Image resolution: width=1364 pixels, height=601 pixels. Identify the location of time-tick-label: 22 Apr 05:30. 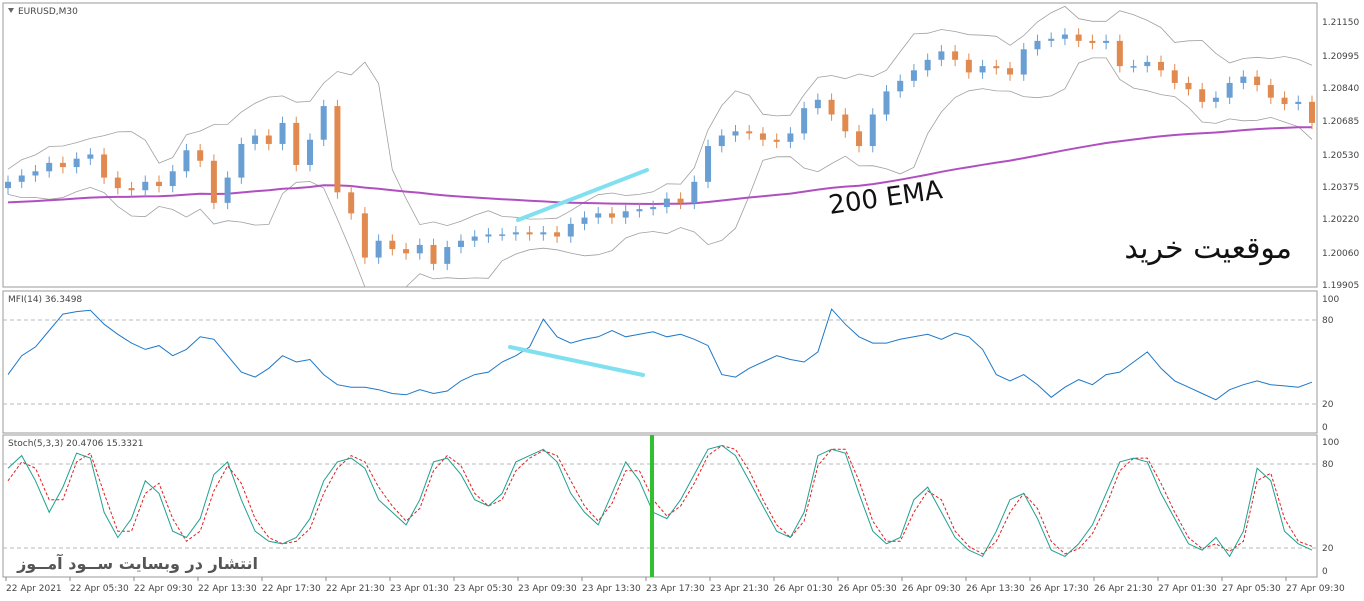
(99, 589).